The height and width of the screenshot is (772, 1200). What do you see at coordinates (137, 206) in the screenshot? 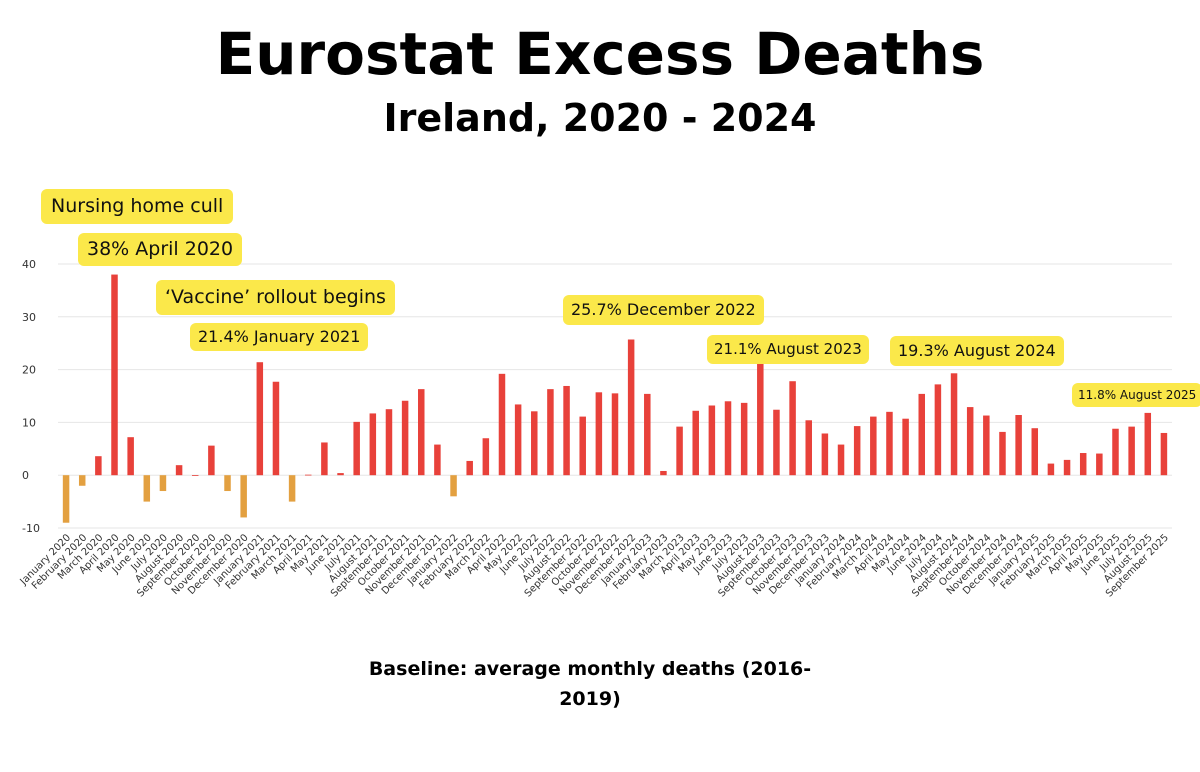
I see `annotation-nursing-home-cull: Nursing home cull` at bounding box center [137, 206].